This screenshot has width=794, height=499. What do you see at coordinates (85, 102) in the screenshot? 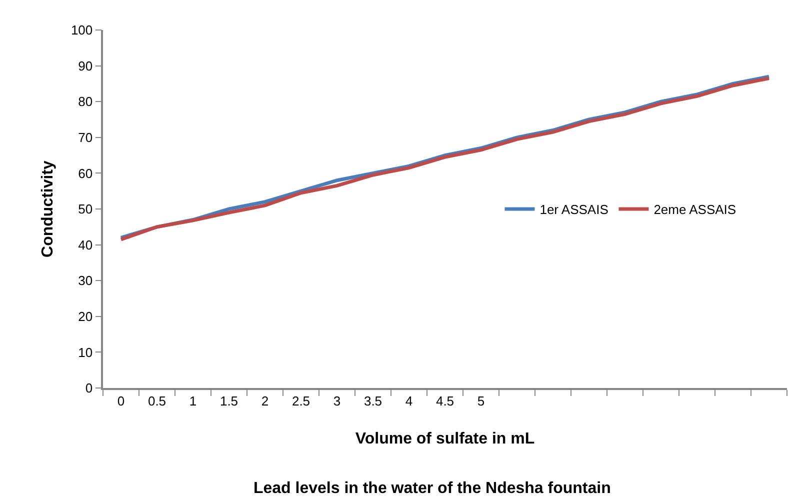
I see `y-tick-label: 80` at bounding box center [85, 102].